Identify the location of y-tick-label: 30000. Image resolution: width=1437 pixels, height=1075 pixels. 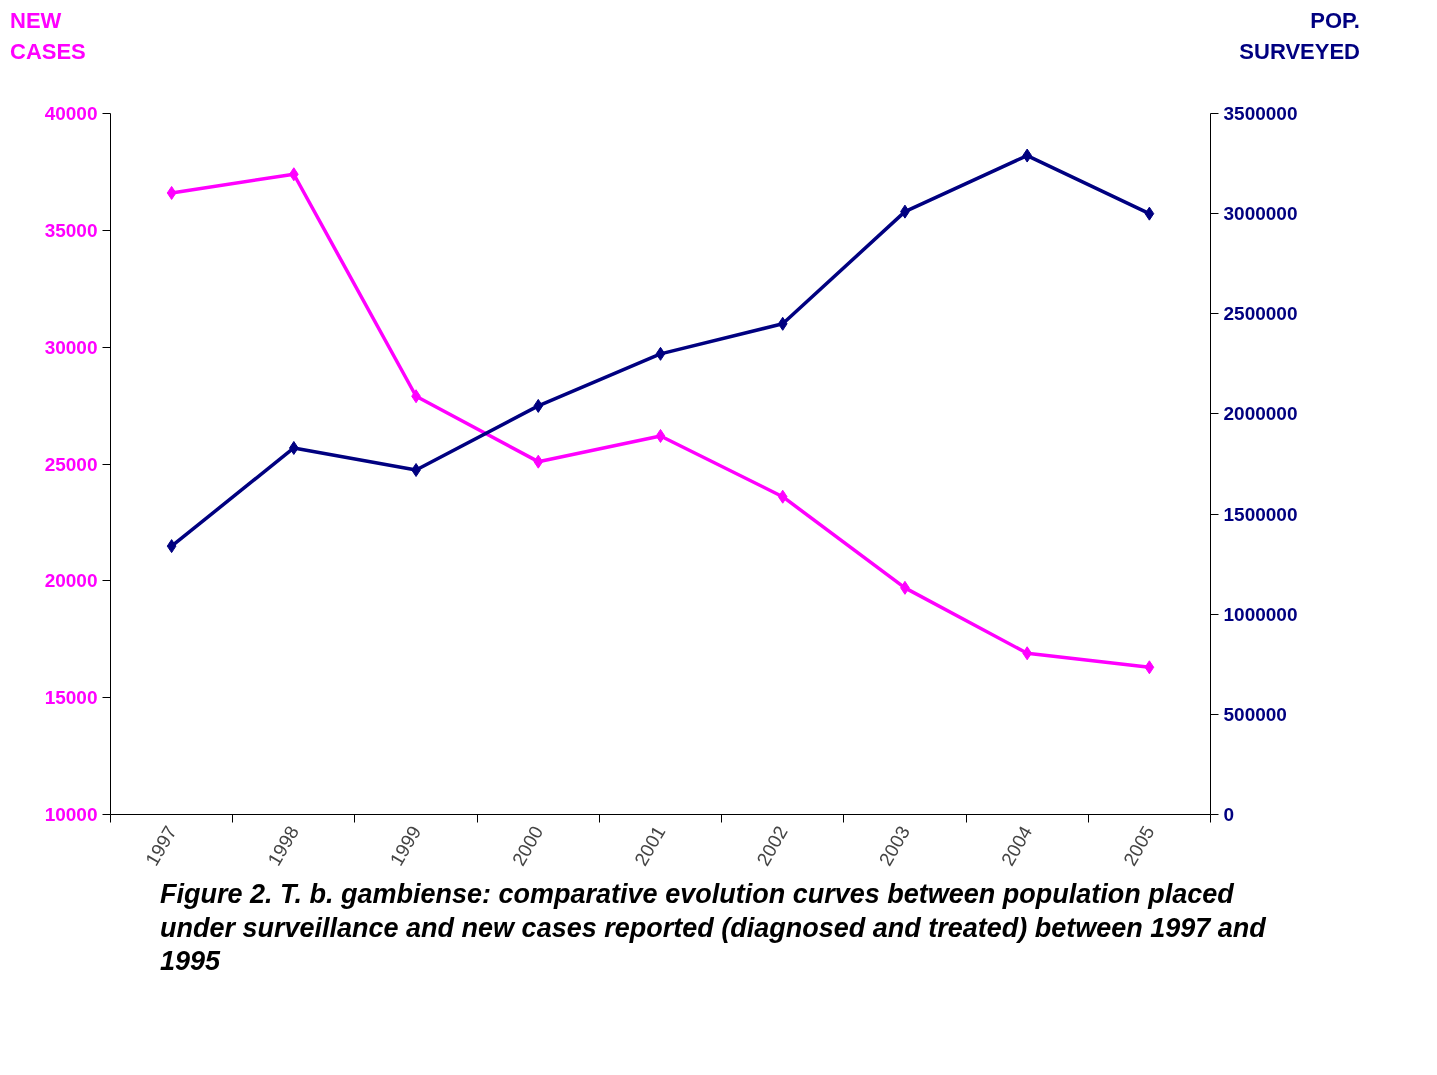
(71, 347).